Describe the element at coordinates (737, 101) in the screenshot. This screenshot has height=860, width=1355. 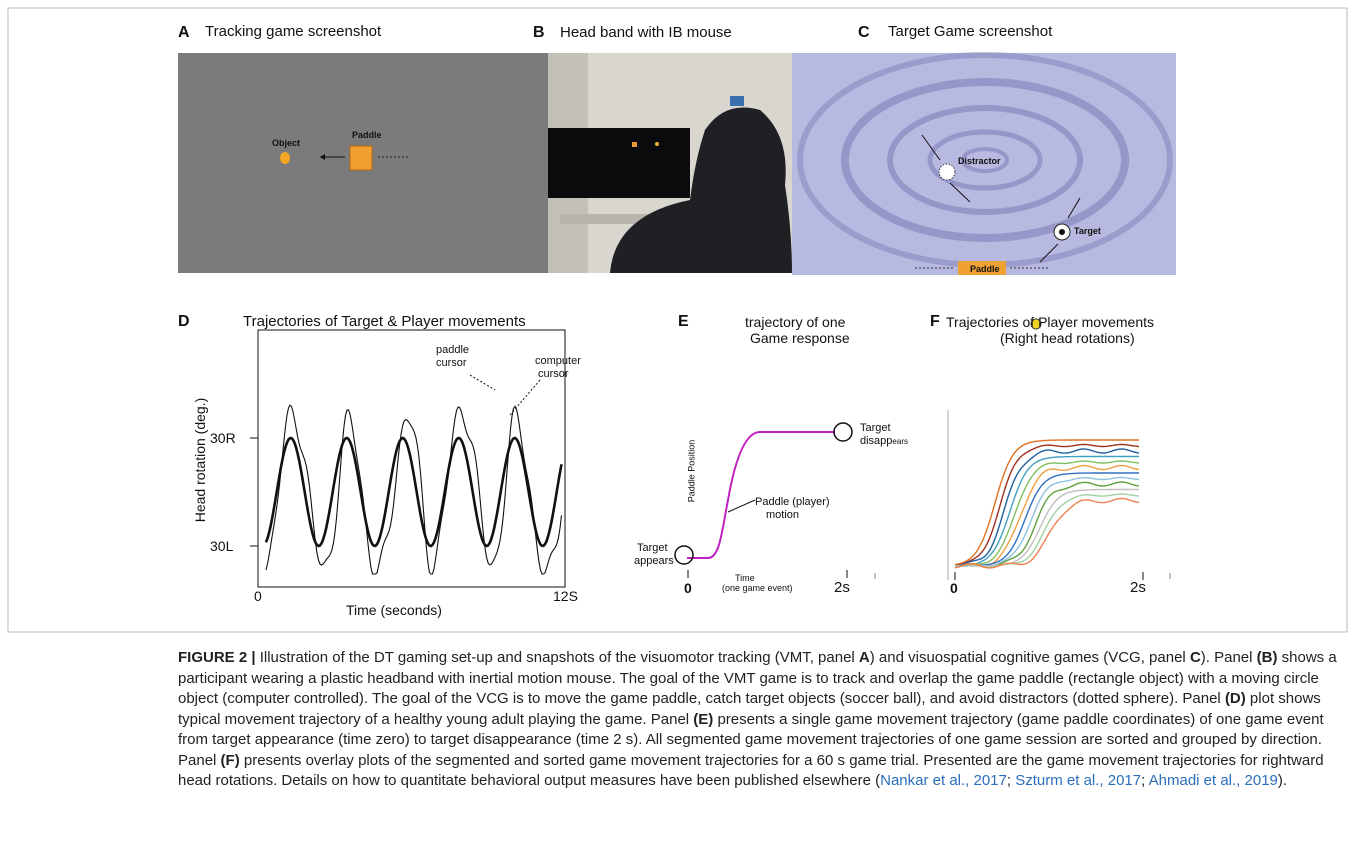
I see `head-mouse` at that location.